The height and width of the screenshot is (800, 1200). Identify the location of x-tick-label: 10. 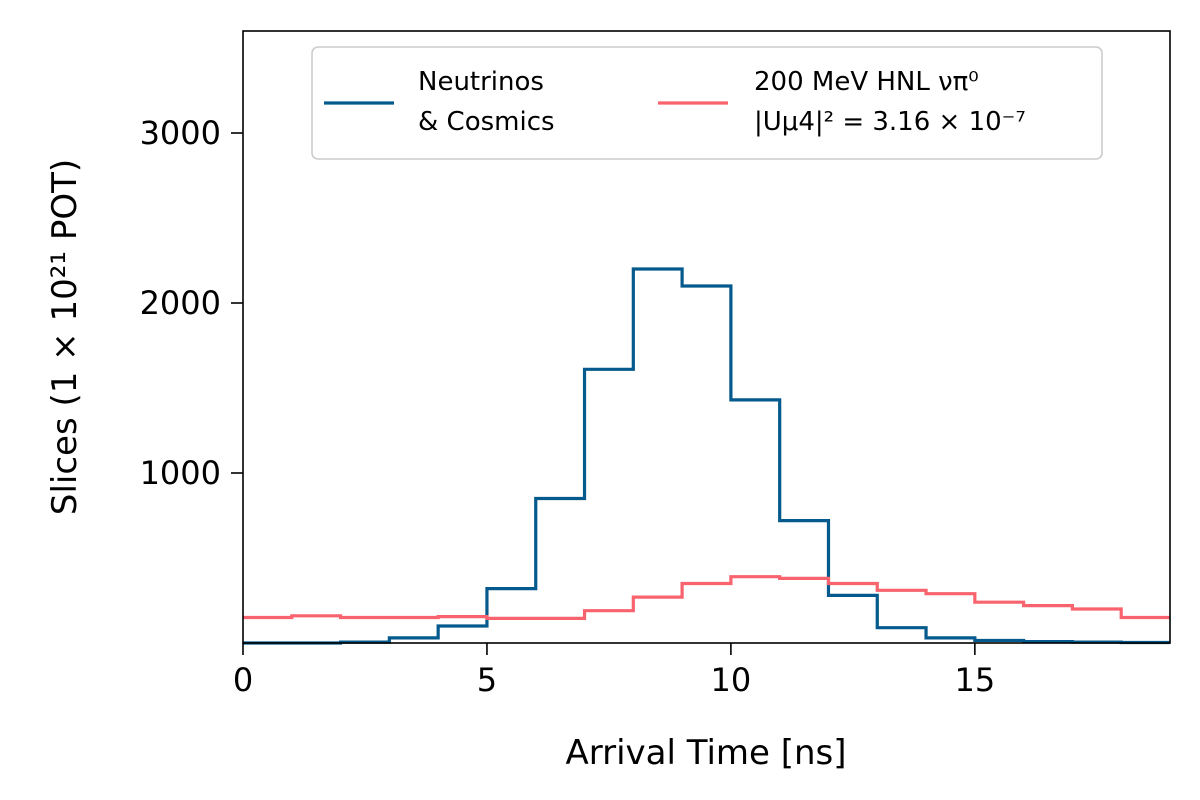
(731, 680).